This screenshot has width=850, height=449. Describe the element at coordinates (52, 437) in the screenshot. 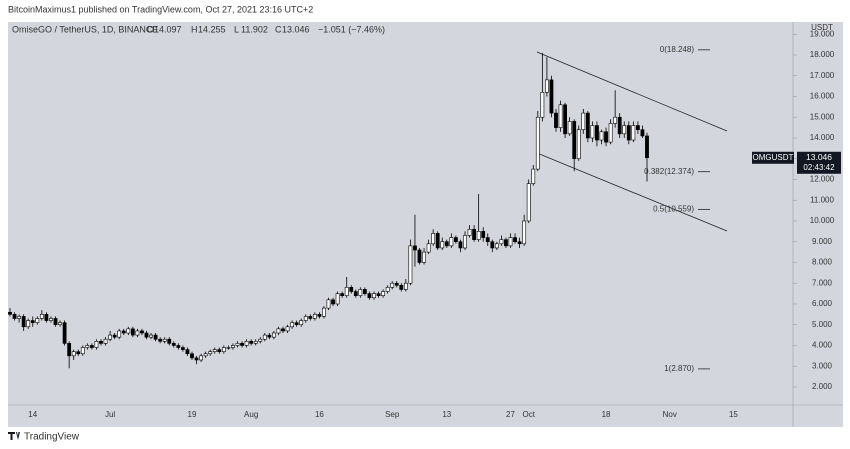

I see `footer: TradingView` at that location.